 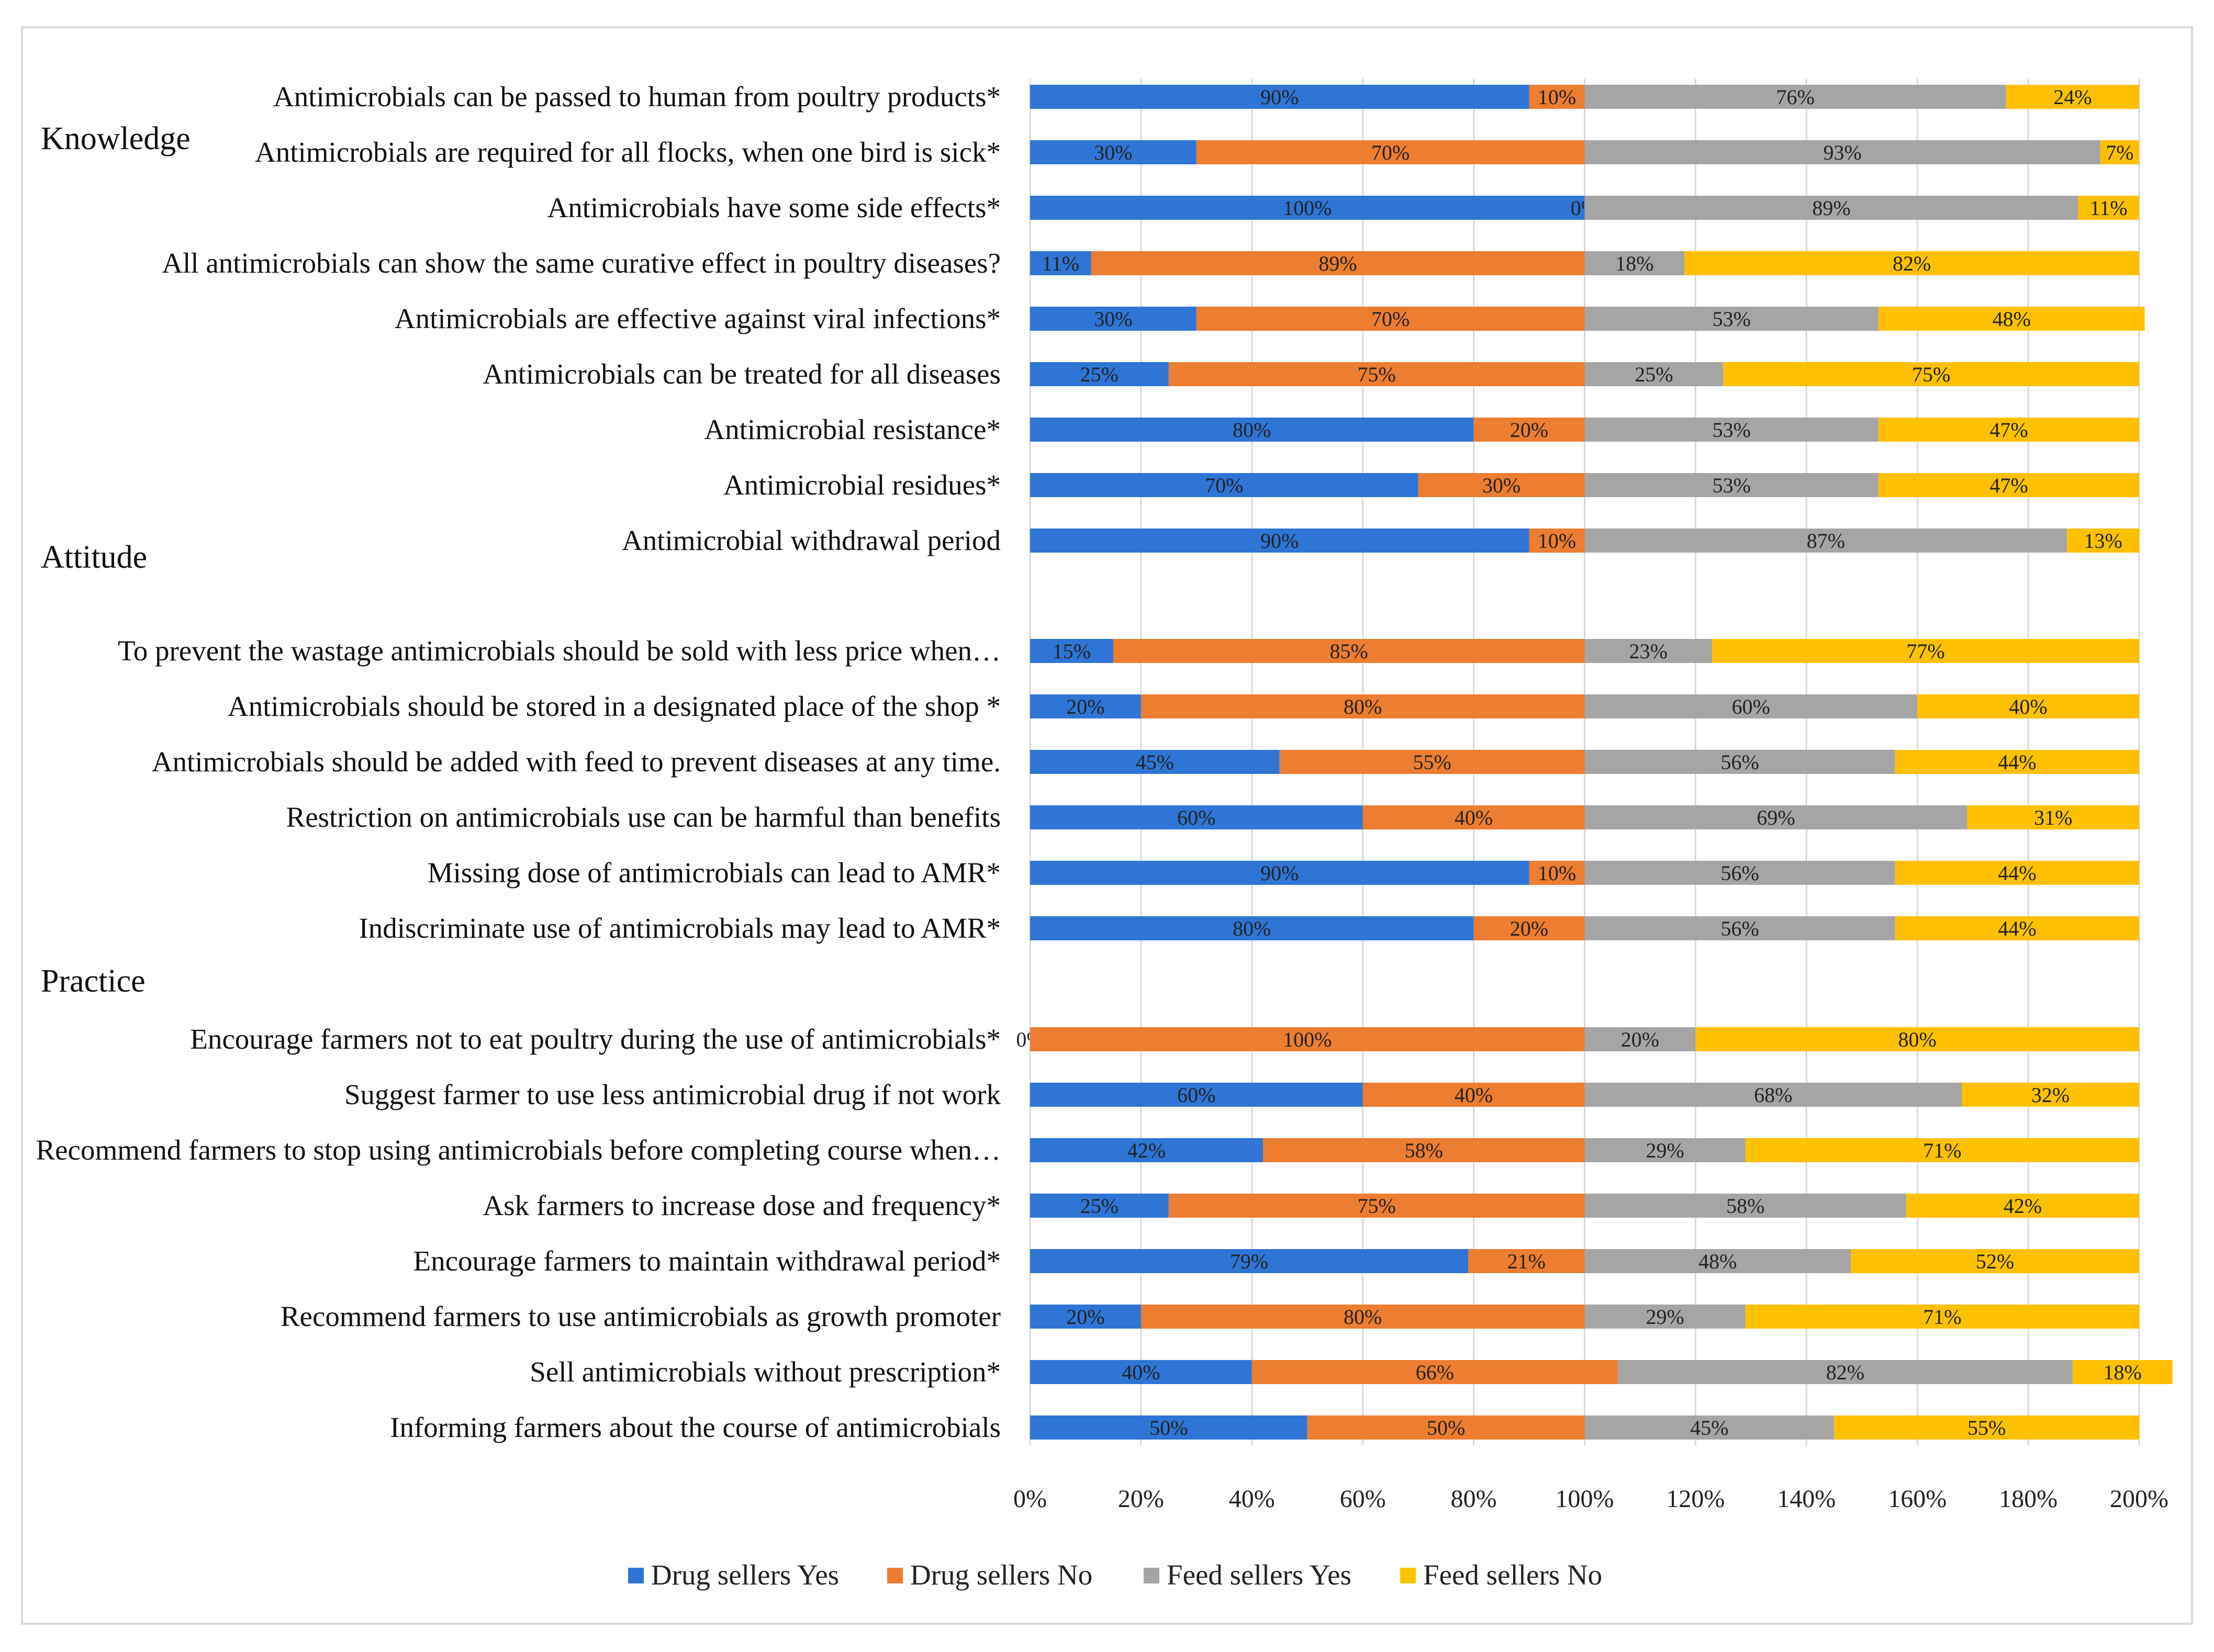 I want to click on data-label: 29%, so click(x=1665, y=1150).